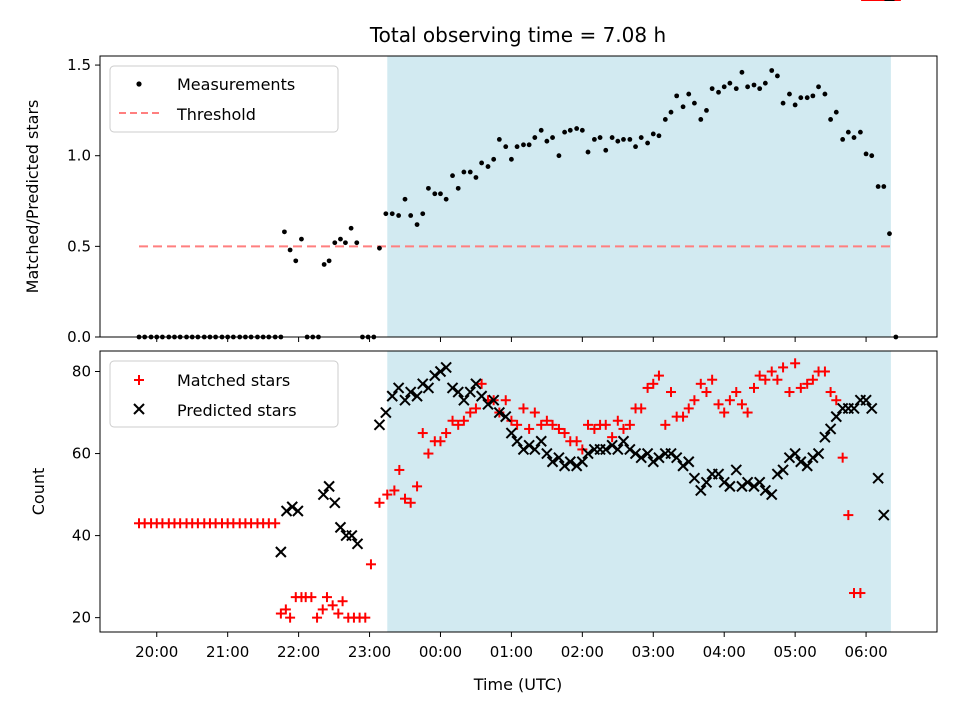 The image size is (960, 724). What do you see at coordinates (81, 454) in the screenshot?
I see `y-tick-label: 60` at bounding box center [81, 454].